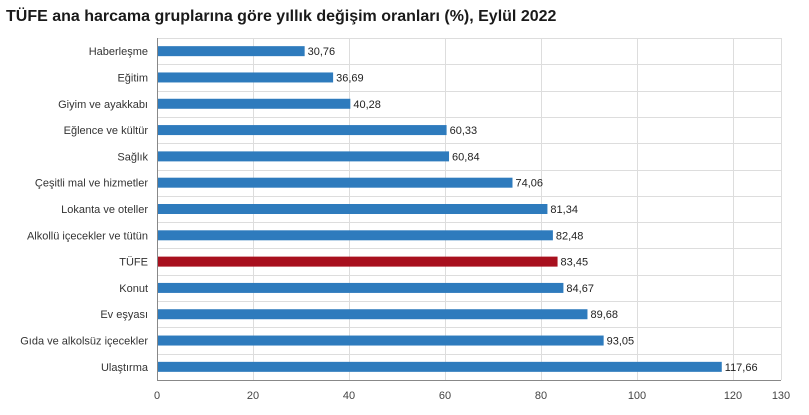  What do you see at coordinates (621, 342) in the screenshot?
I see `data-label: 93,05` at bounding box center [621, 342].